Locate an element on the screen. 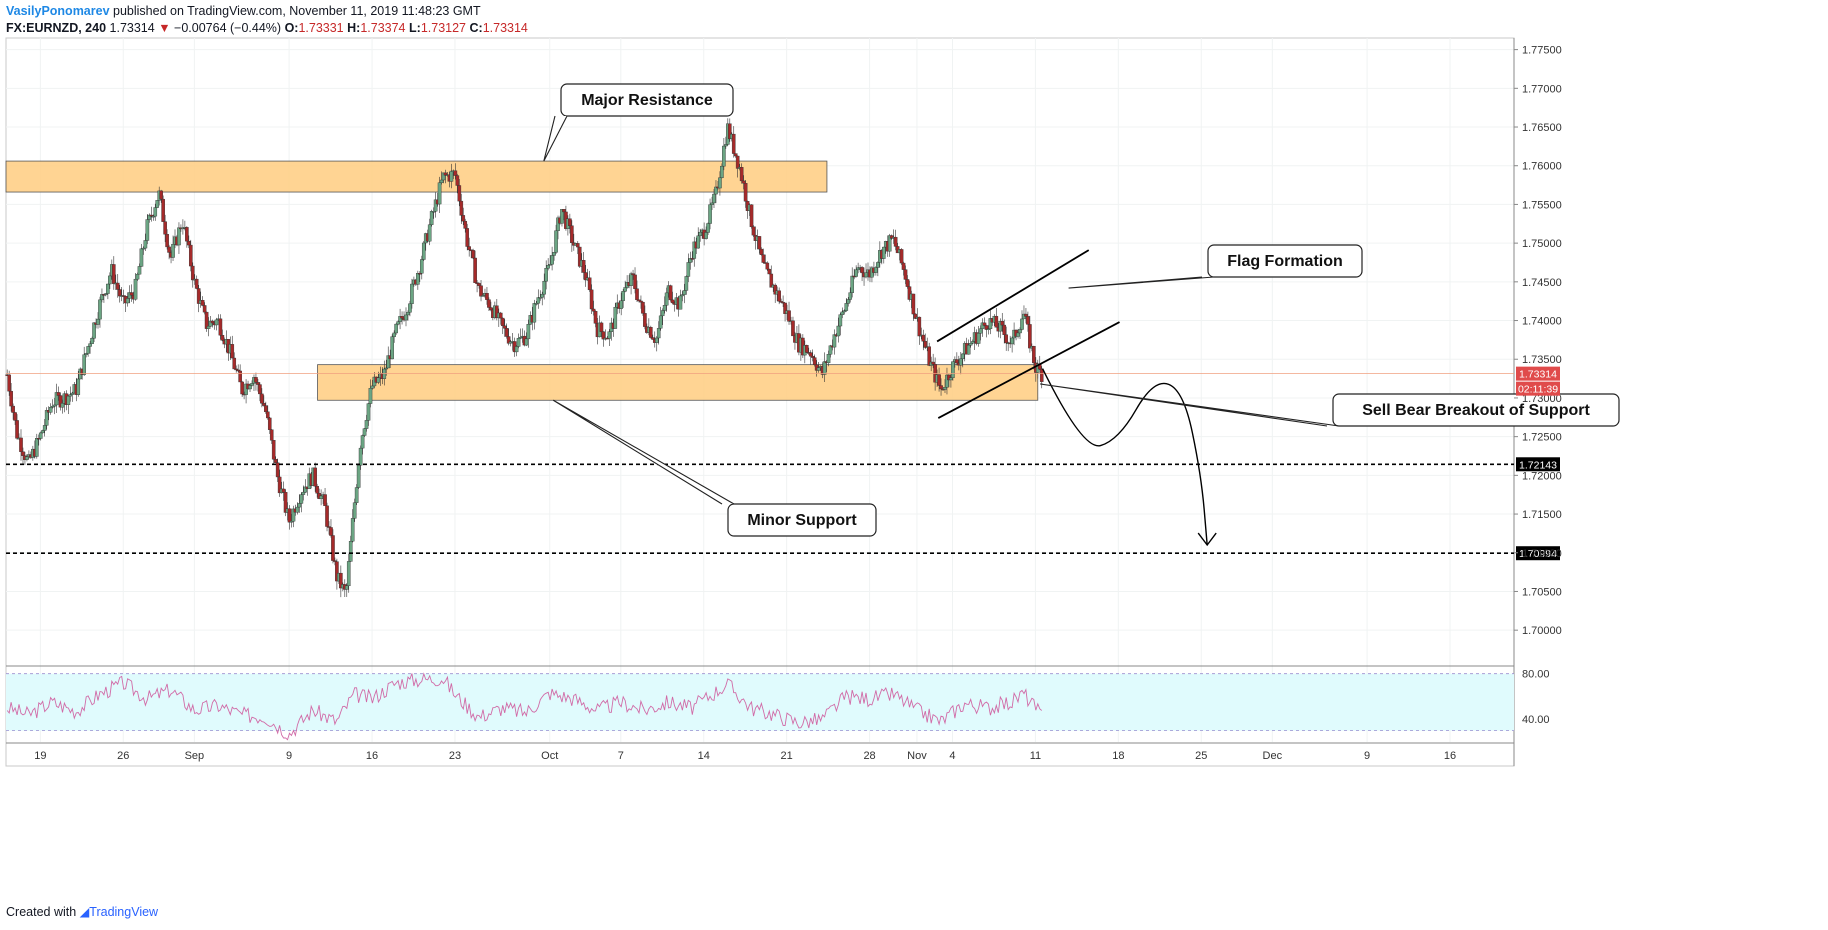 The width and height of the screenshot is (1828, 930). time-tick-label: 18 is located at coordinates (1118, 756).